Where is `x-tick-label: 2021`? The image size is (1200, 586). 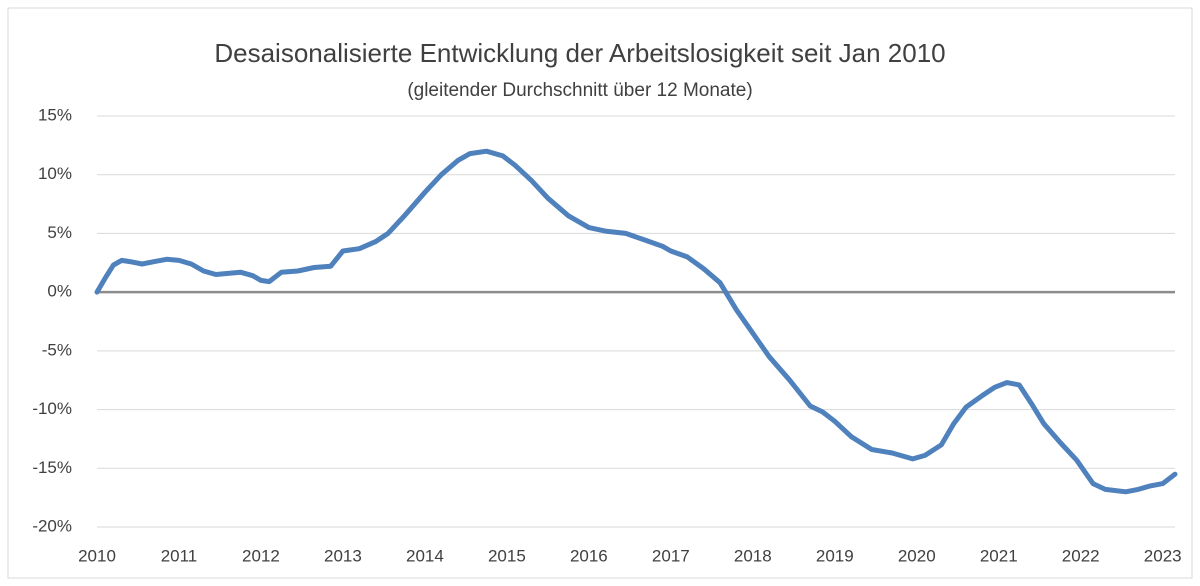 x-tick-label: 2021 is located at coordinates (999, 555).